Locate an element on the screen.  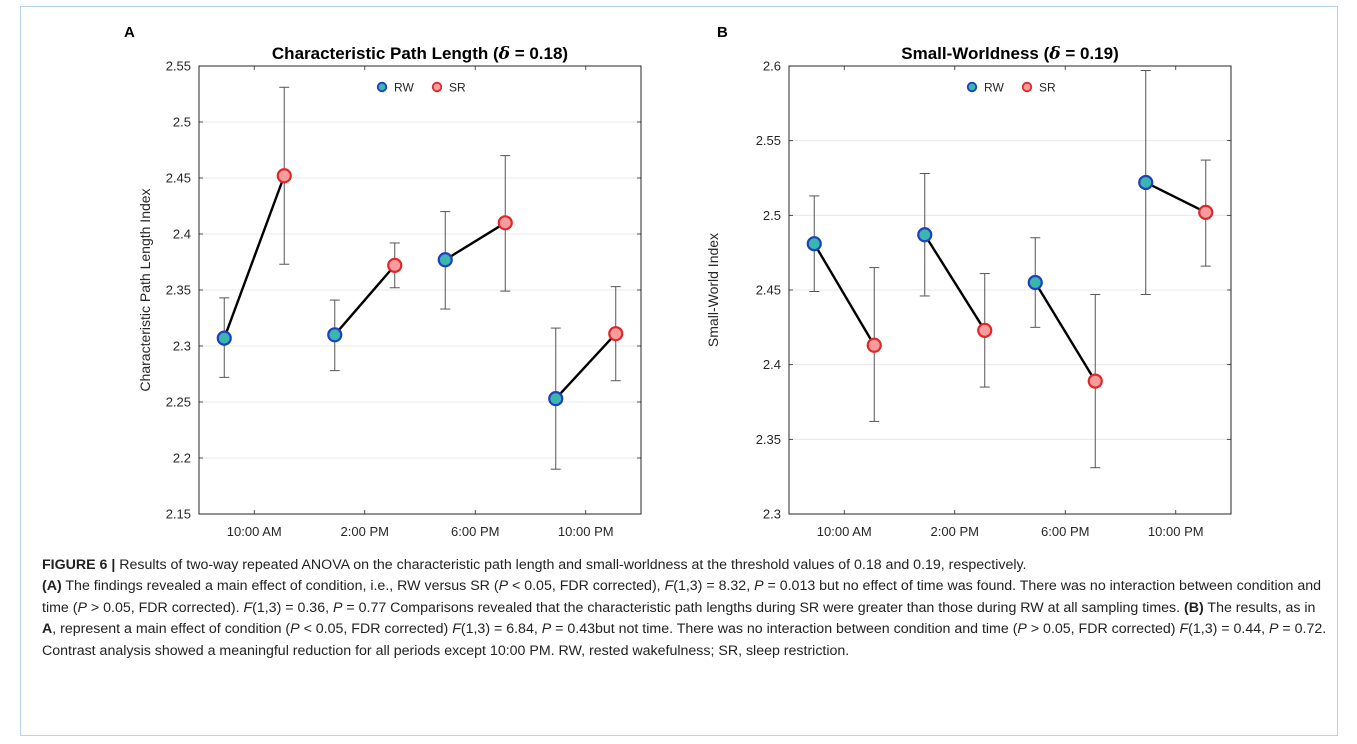
caption-panel-b-label: (B) is located at coordinates (1194, 607).